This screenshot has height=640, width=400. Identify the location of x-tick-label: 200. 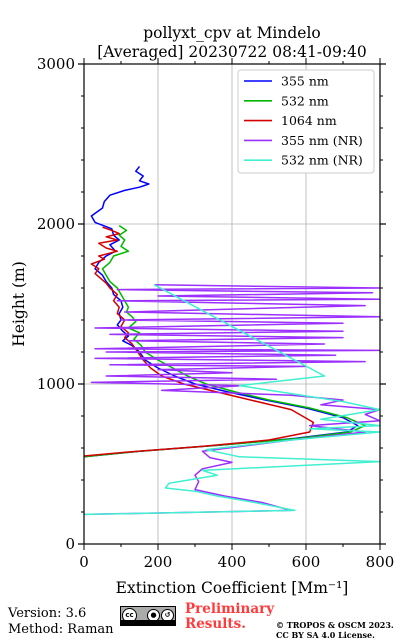
(158, 562).